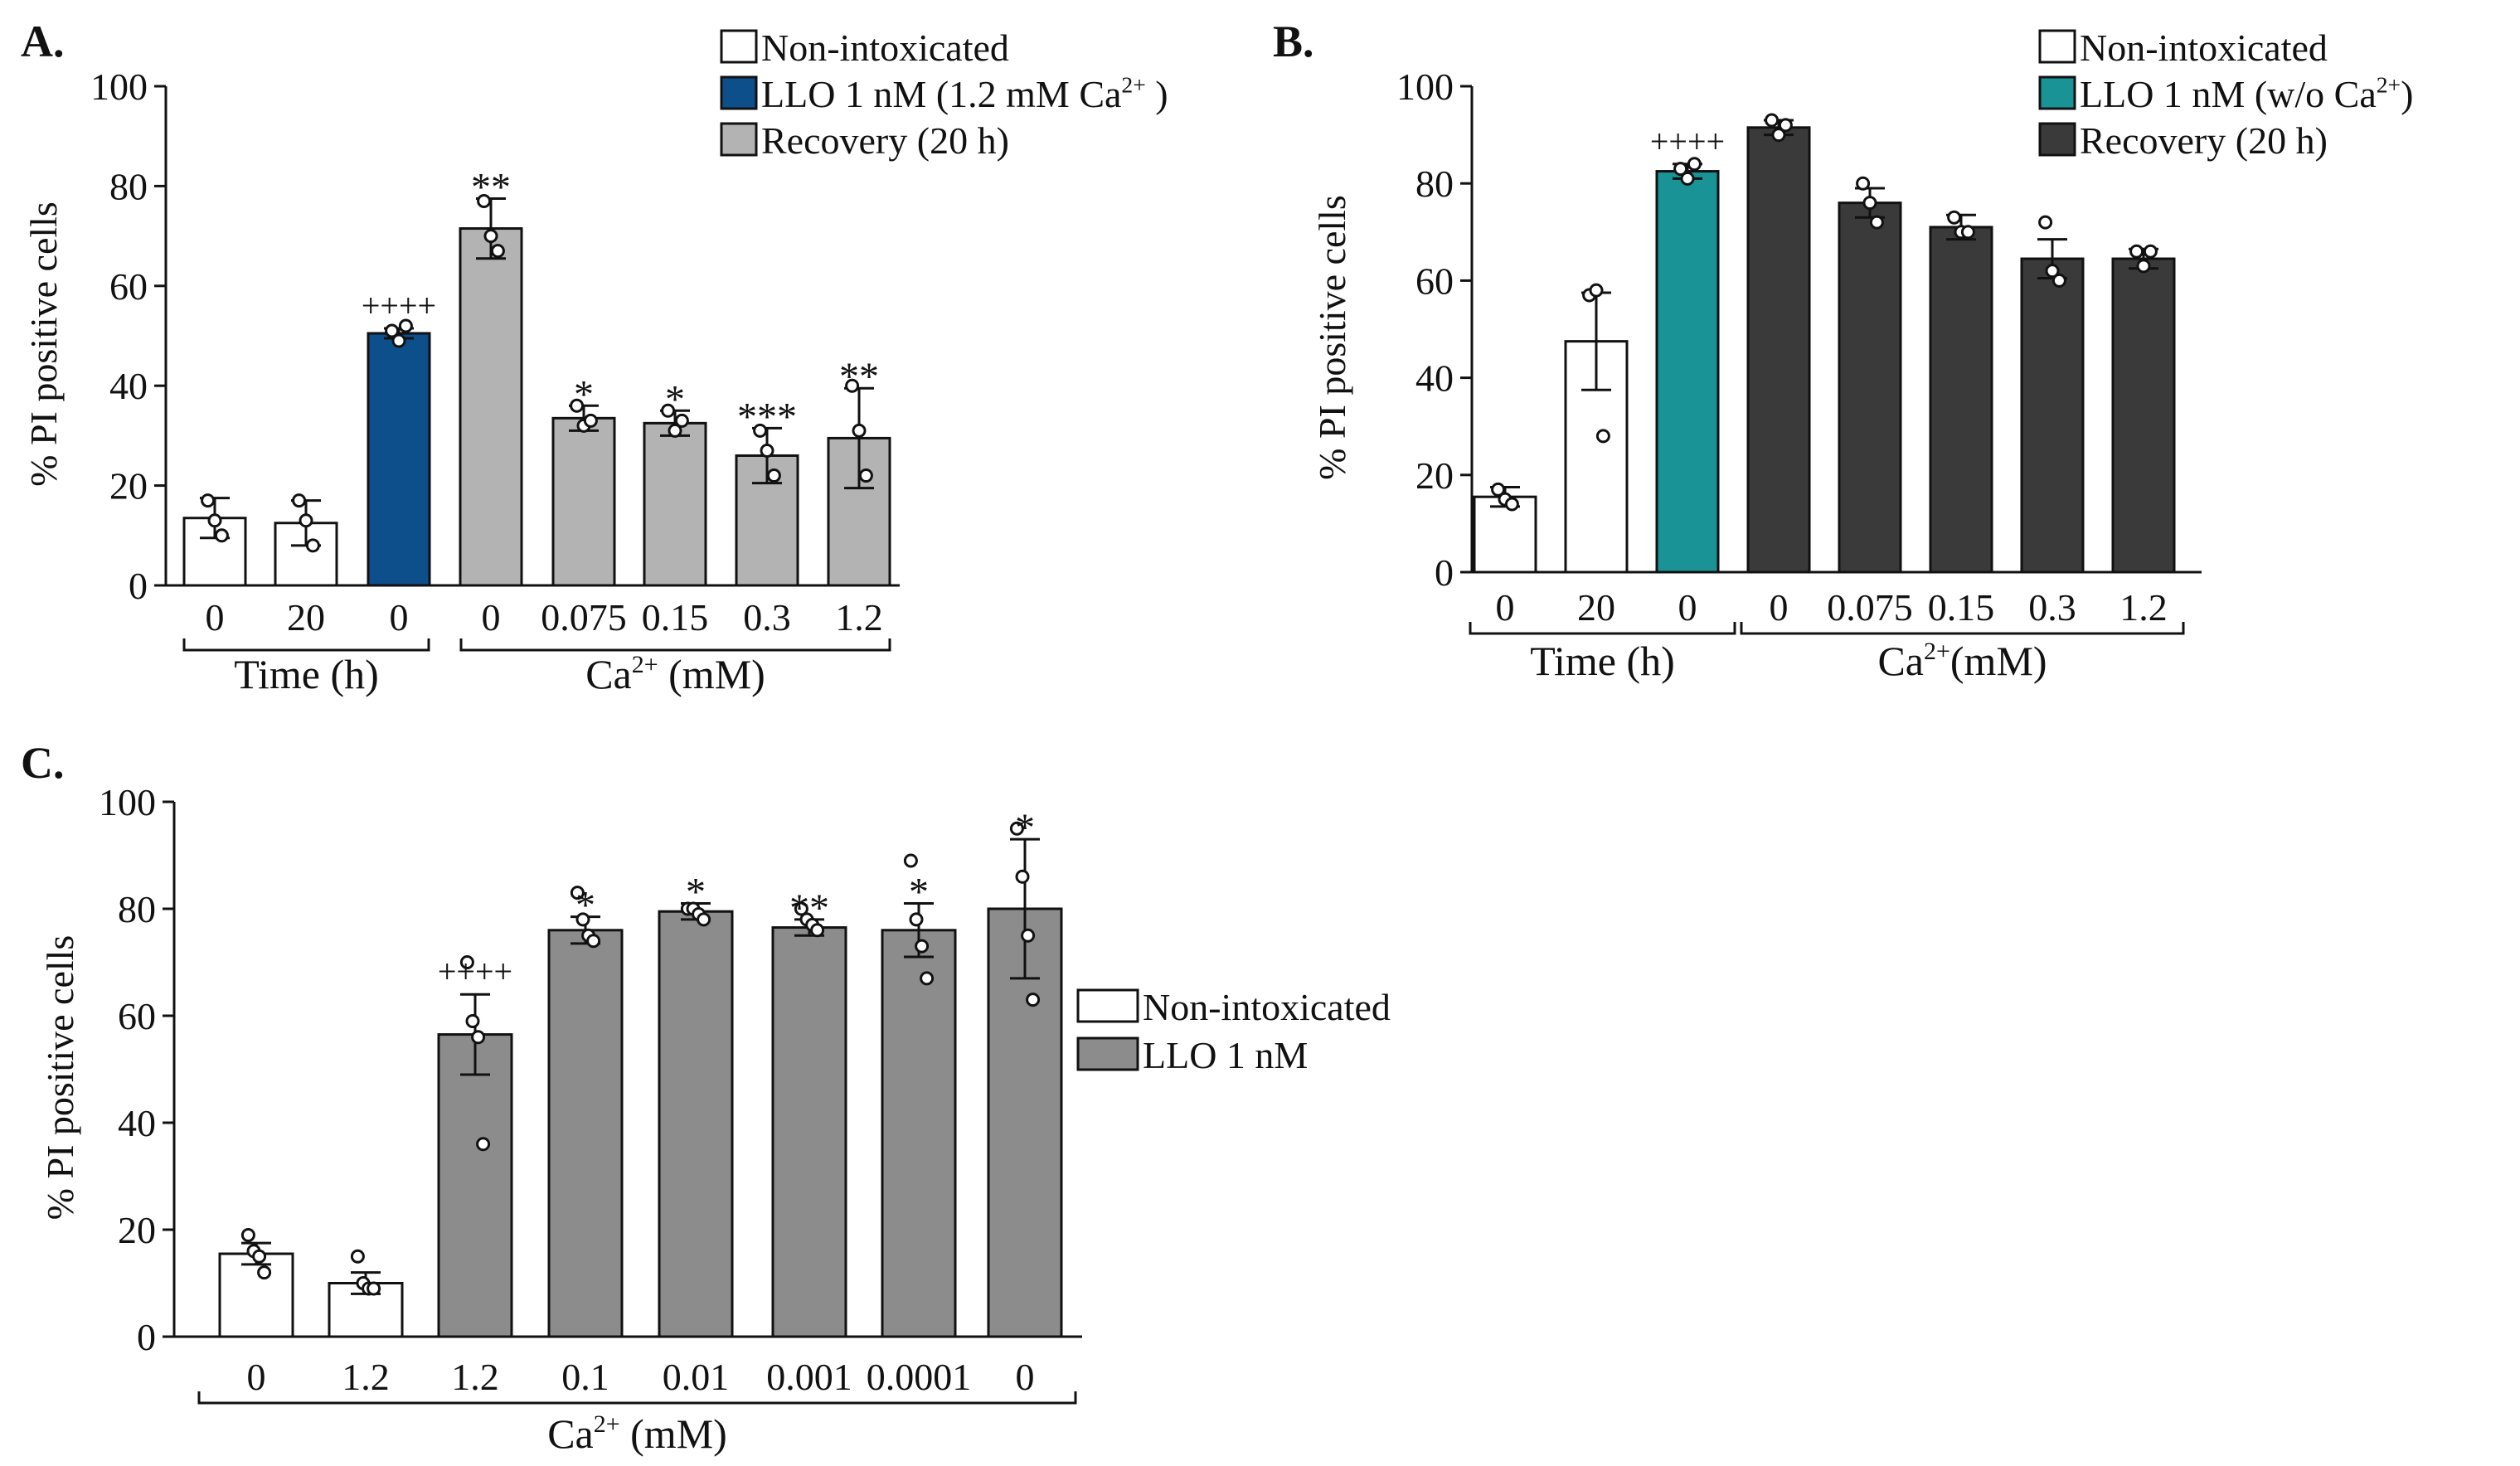 The width and height of the screenshot is (2520, 1466). Describe the element at coordinates (2204, 48) in the screenshot. I see `legend-label: Non-intoxicated` at that location.